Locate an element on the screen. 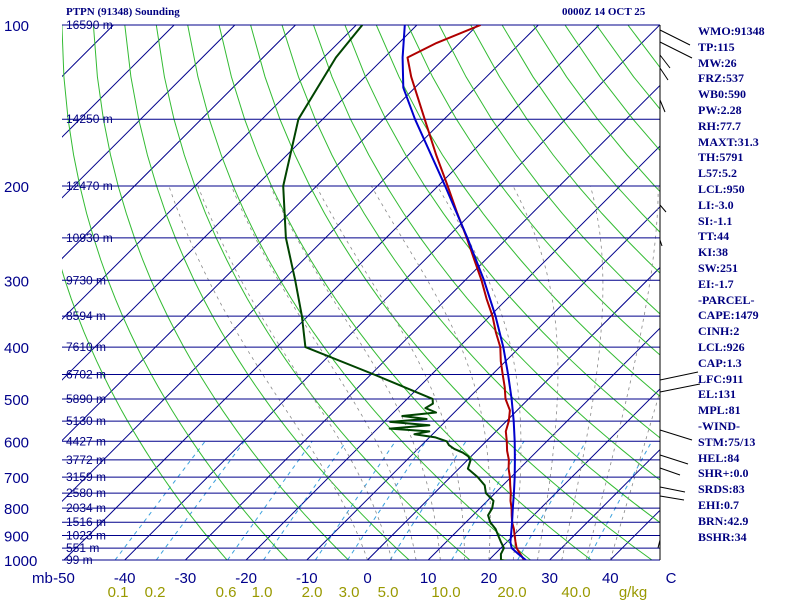 The image size is (800, 600). temperature-label: 20 is located at coordinates (489, 578).